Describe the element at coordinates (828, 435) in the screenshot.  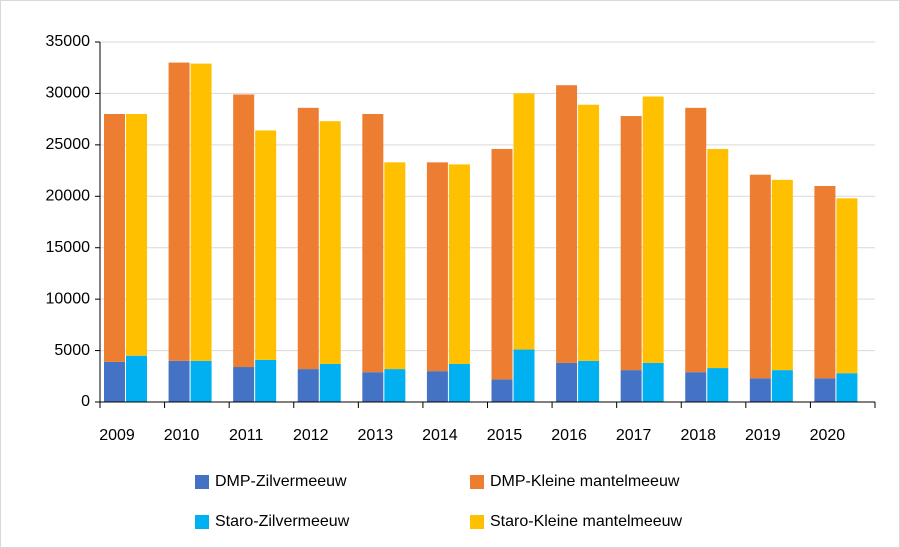
I see `x-tick-label: 2020` at that location.